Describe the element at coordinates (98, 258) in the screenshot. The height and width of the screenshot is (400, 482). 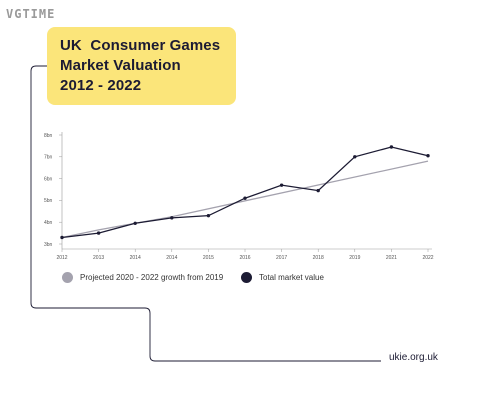
I see `x-tick-label: 2013` at that location.